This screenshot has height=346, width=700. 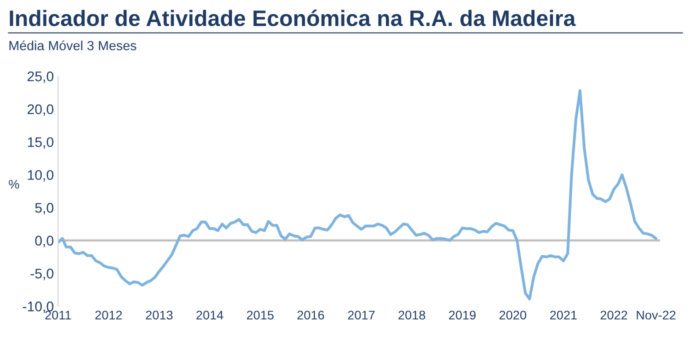 I want to click on x-tick-label: 2016, so click(x=310, y=315).